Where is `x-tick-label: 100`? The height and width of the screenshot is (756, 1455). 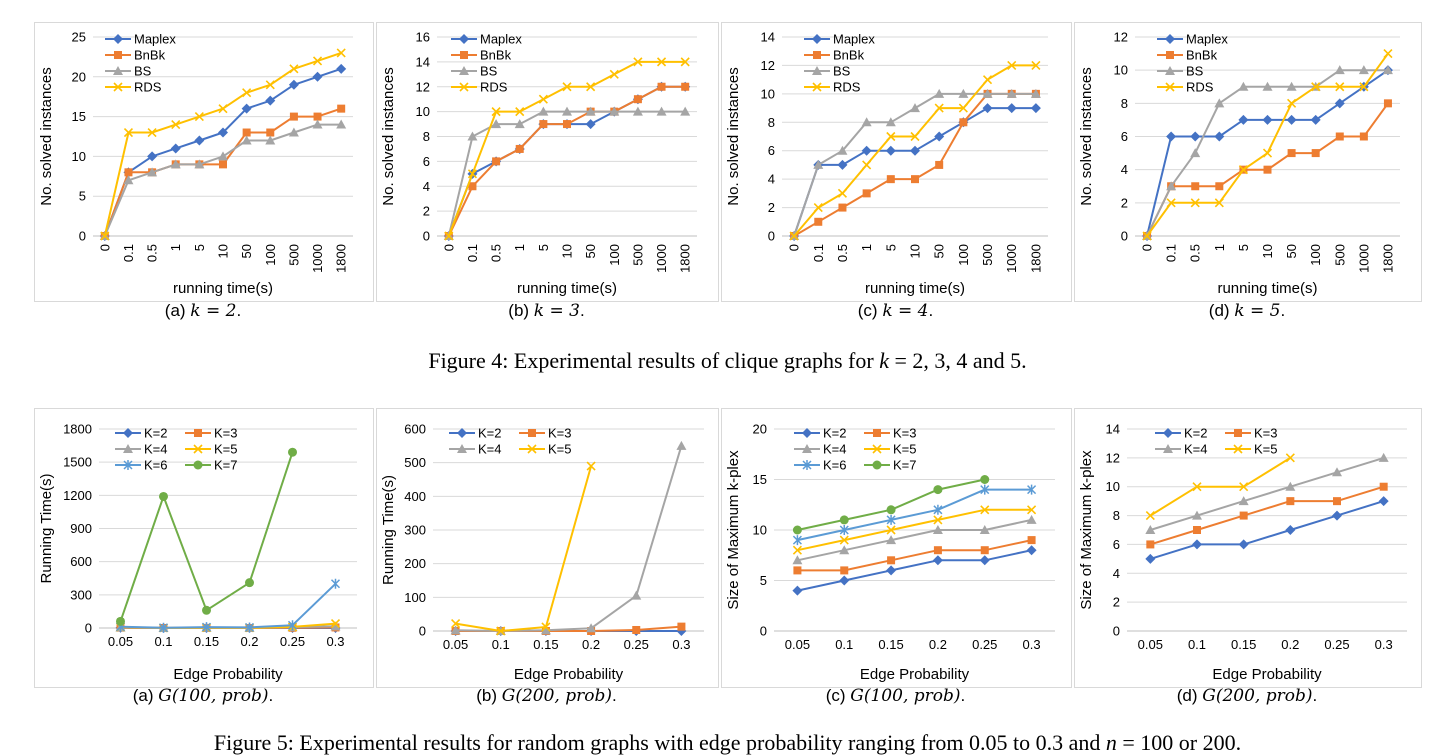 x-tick-label: 100 is located at coordinates (963, 255).